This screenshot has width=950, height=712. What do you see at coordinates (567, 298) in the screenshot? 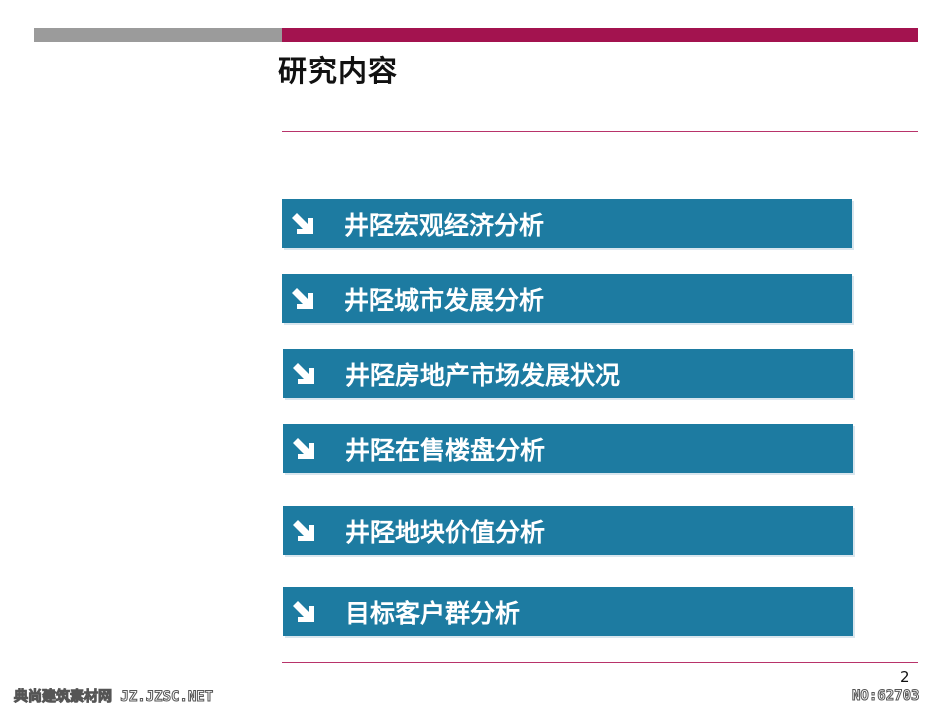
I see `list-item-city-development: 井陉城市发展分析` at bounding box center [567, 298].